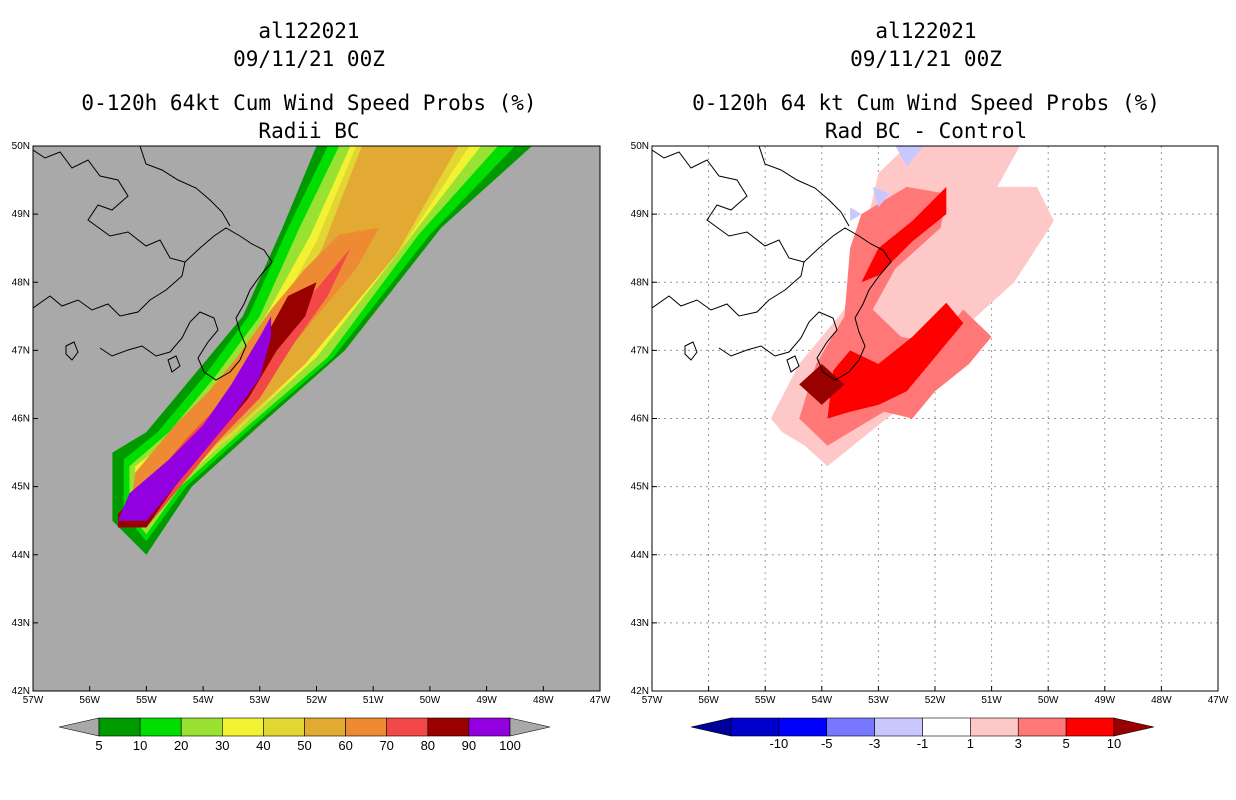 The height and width of the screenshot is (800, 1236). I want to click on left-title-line-1: al122021, so click(308, 31).